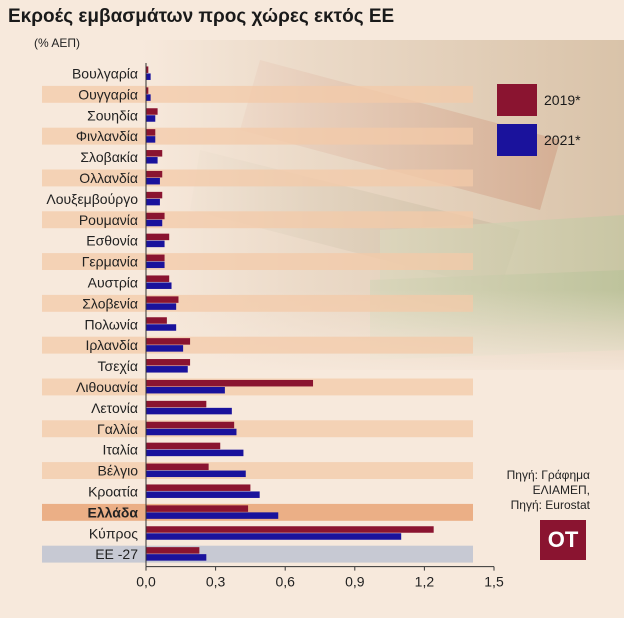 The width and height of the screenshot is (624, 618). What do you see at coordinates (116, 554) in the screenshot?
I see `category-label: ΕΕ -27` at bounding box center [116, 554].